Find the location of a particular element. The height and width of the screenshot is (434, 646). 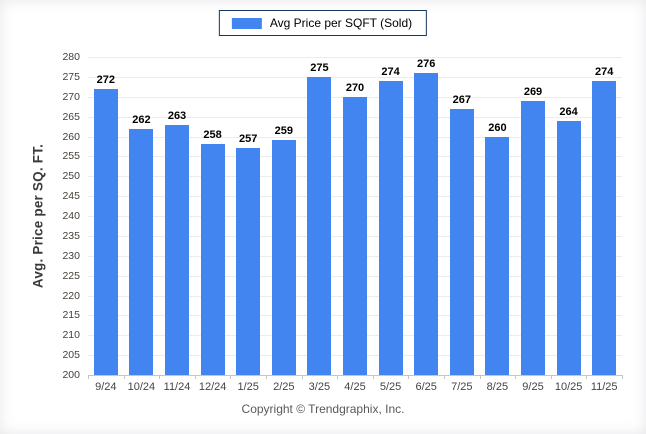

x-tick-label: 11/24 is located at coordinates (177, 387).